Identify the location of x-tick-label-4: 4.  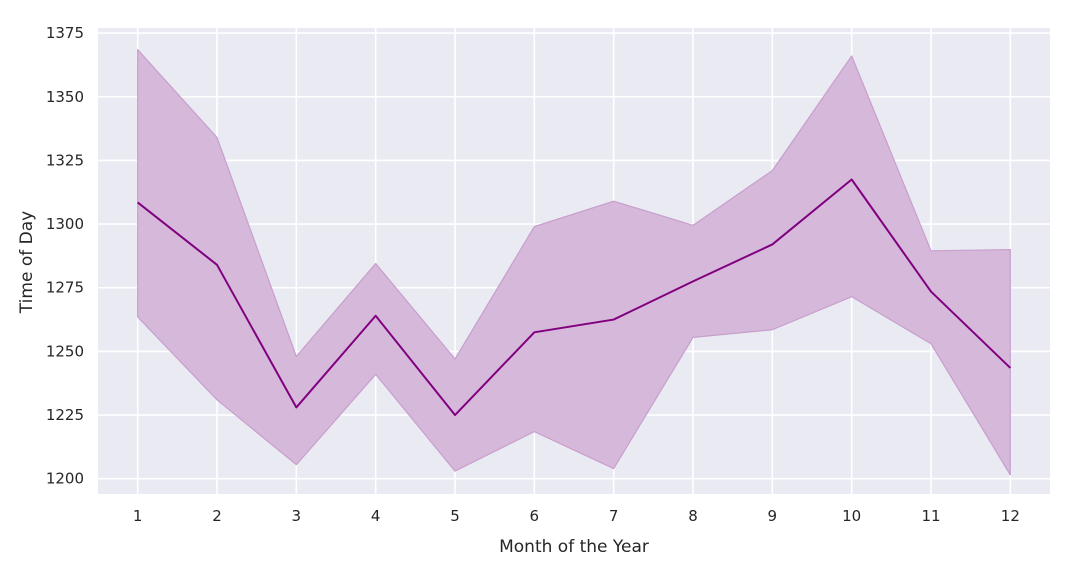
(376, 516).